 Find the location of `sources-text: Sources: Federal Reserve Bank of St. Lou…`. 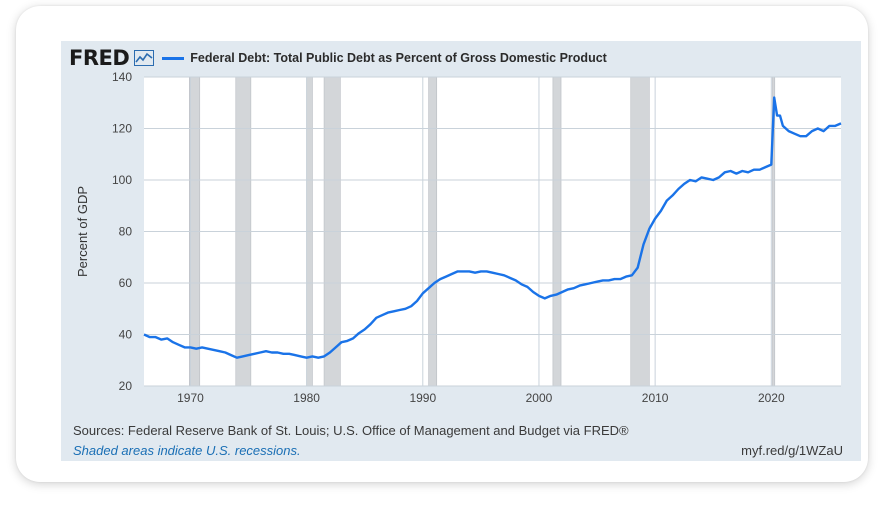

sources-text: Sources: Federal Reserve Bank of St. Lou… is located at coordinates (351, 430).